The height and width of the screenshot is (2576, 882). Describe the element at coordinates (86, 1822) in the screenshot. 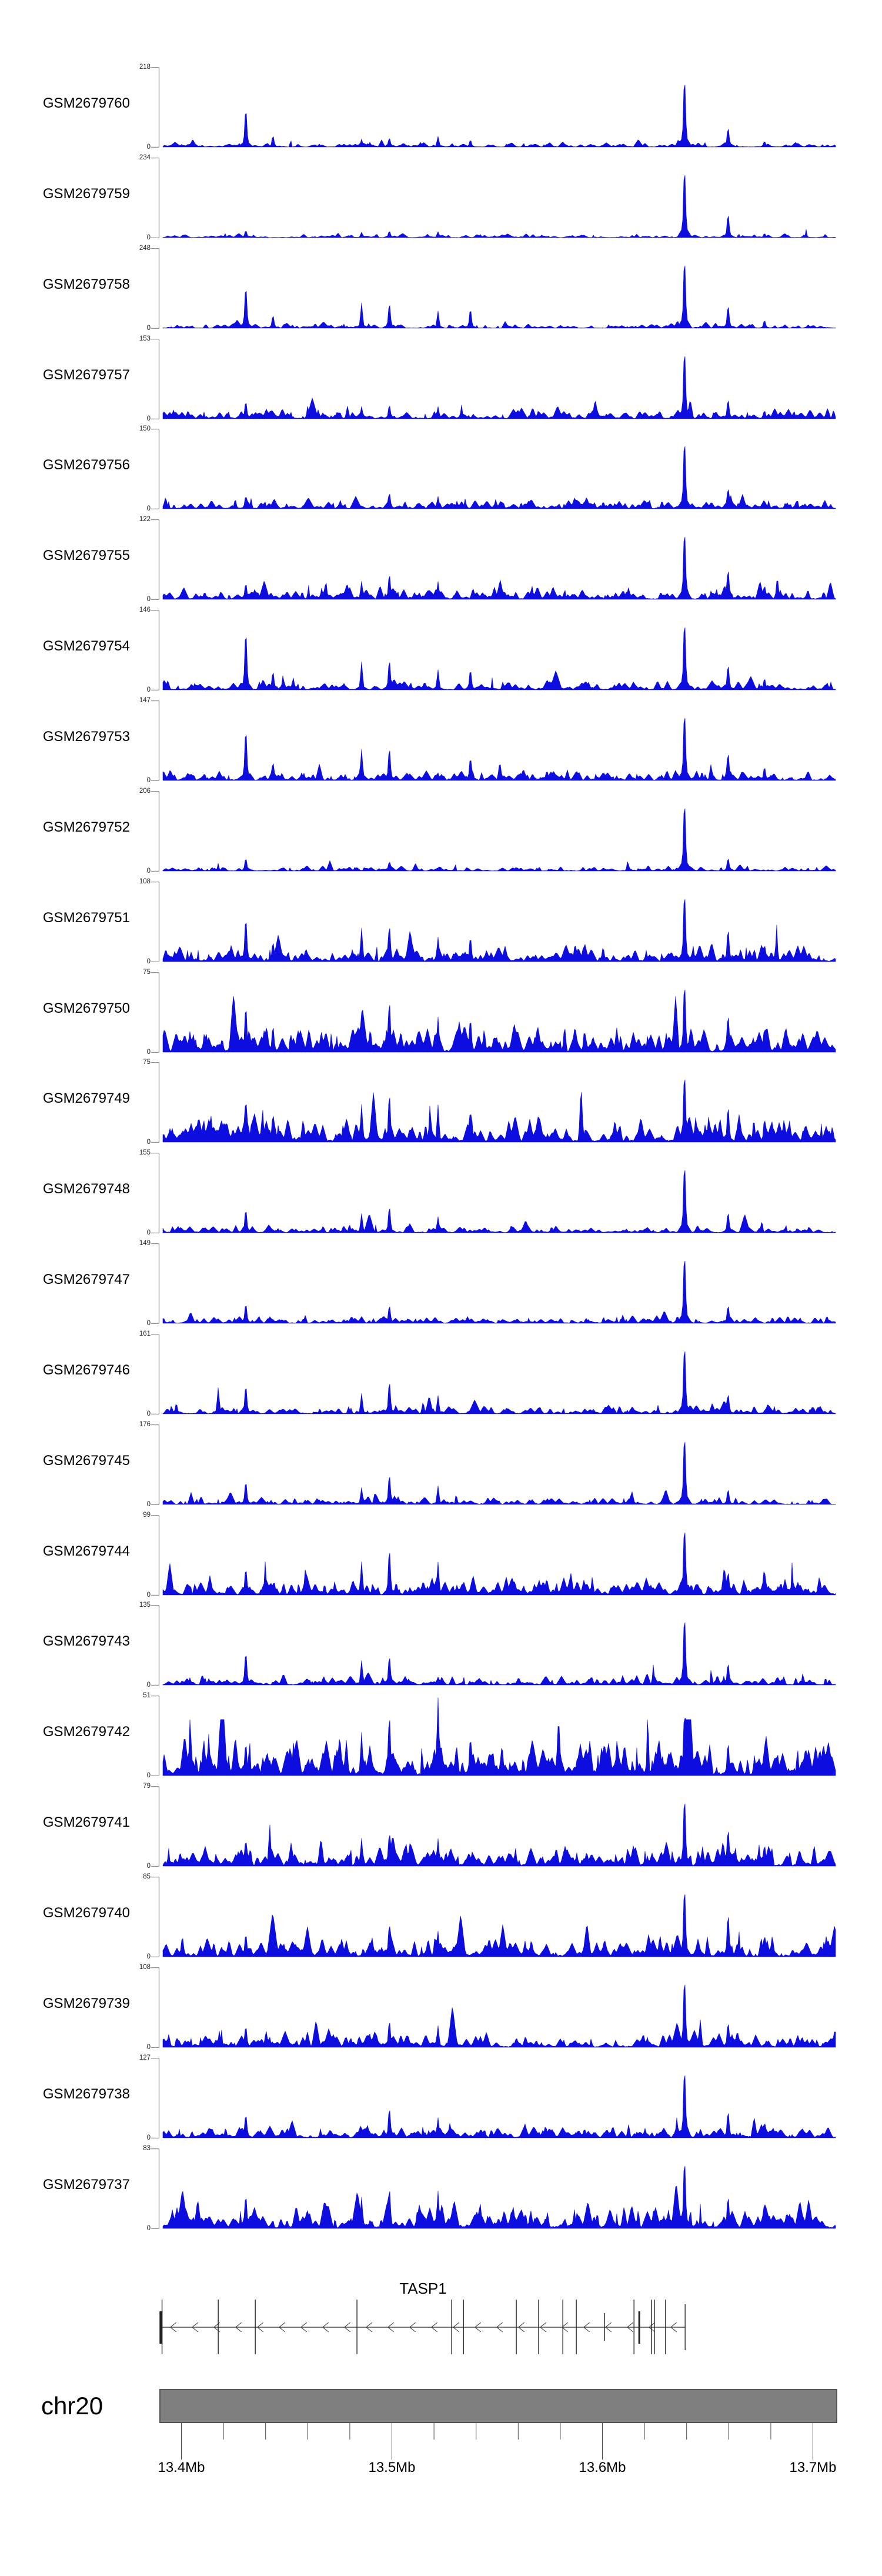

I see `track-sample-label: GSM2679741` at that location.